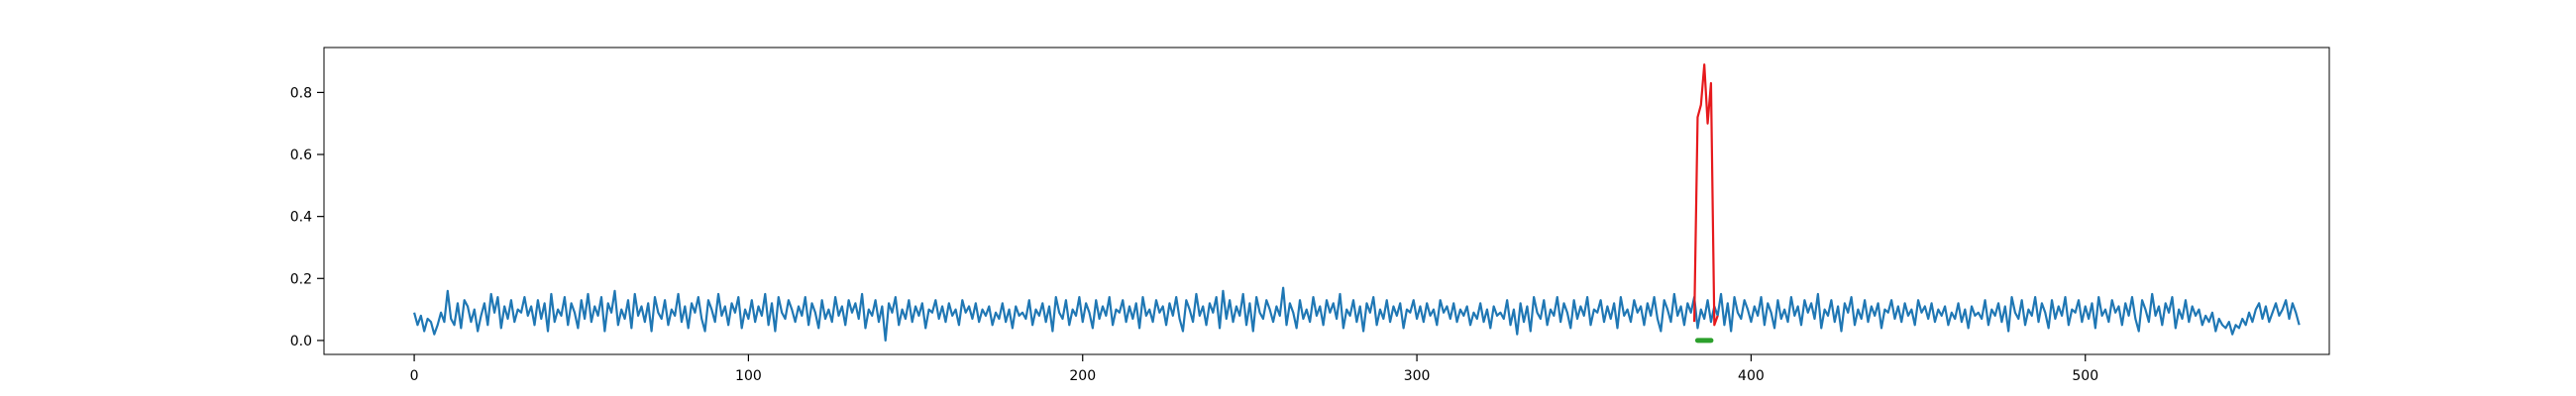 The width and height of the screenshot is (2576, 396). What do you see at coordinates (2085, 376) in the screenshot?
I see `x-tick-label: 500` at bounding box center [2085, 376].